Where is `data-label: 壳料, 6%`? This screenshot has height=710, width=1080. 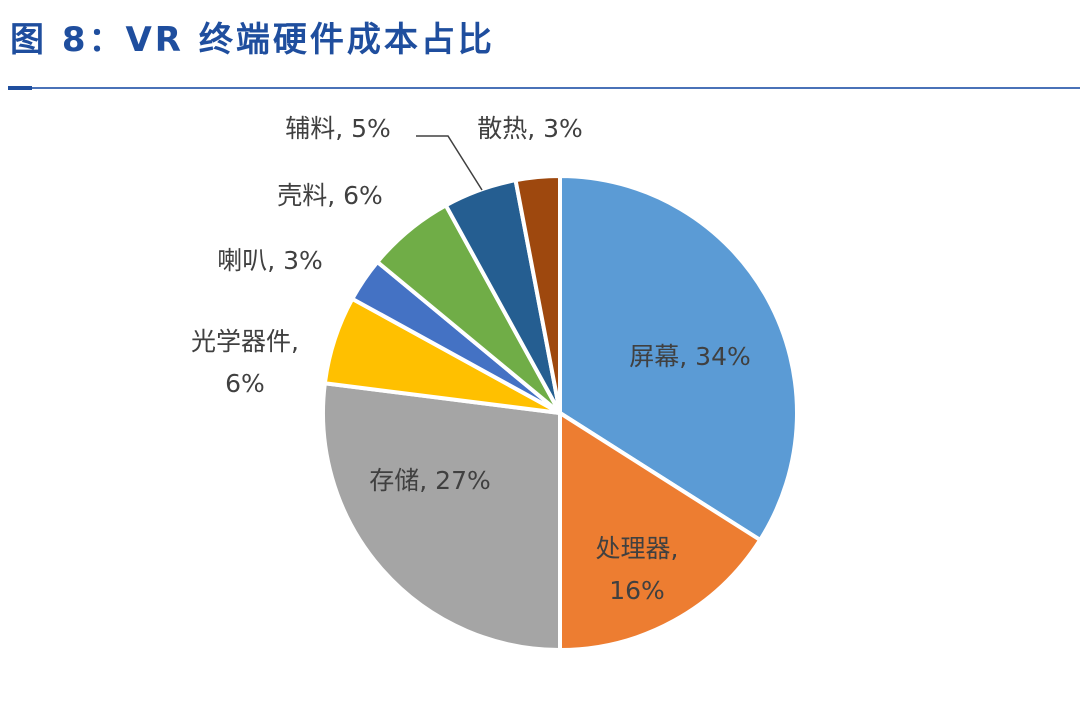
data-label: 壳料, 6% is located at coordinates (330, 195).